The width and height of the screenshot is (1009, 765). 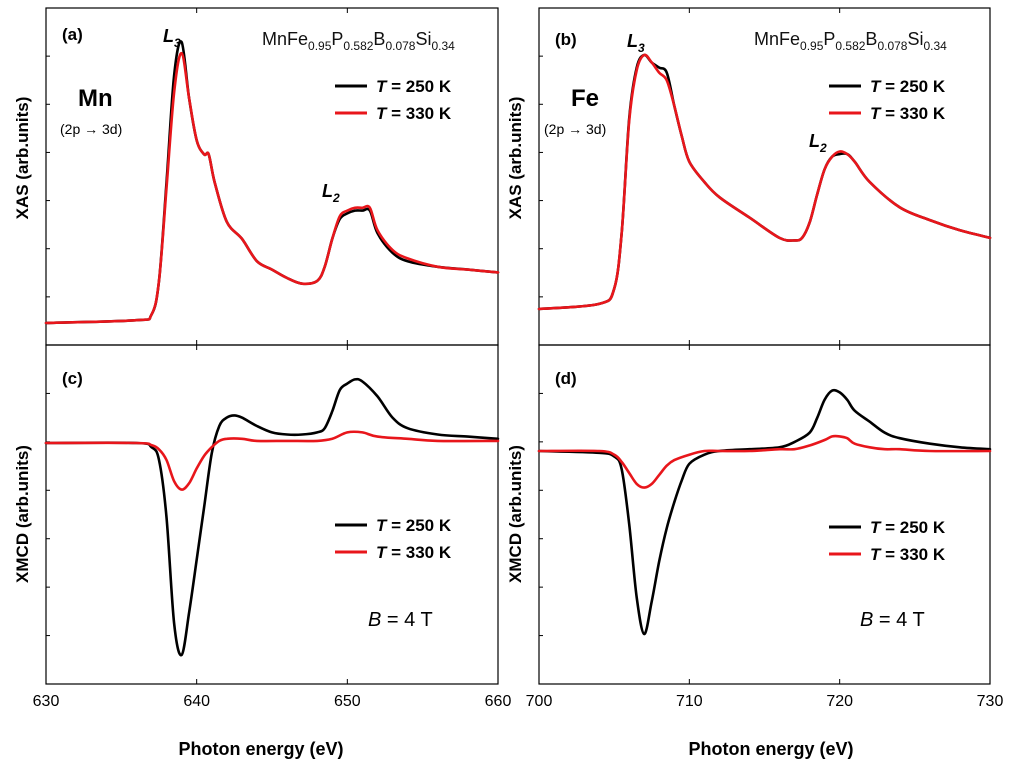 I want to click on transition-label-mn: (2p → 3d), so click(x=91, y=129).